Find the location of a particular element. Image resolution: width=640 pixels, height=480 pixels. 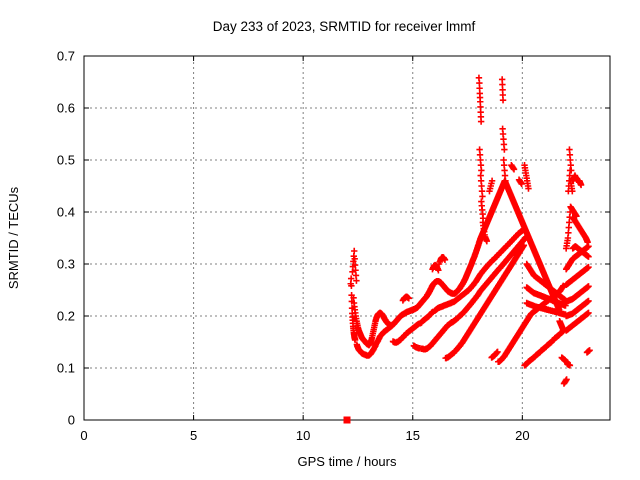

y-tick-label: 0.4 is located at coordinates (66, 212).